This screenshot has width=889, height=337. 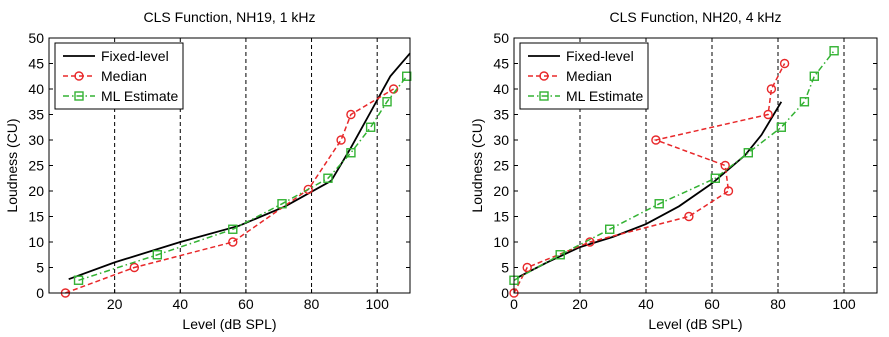 I want to click on chart-title: CLS Function, NH19, 1 kHz, so click(x=230, y=17).